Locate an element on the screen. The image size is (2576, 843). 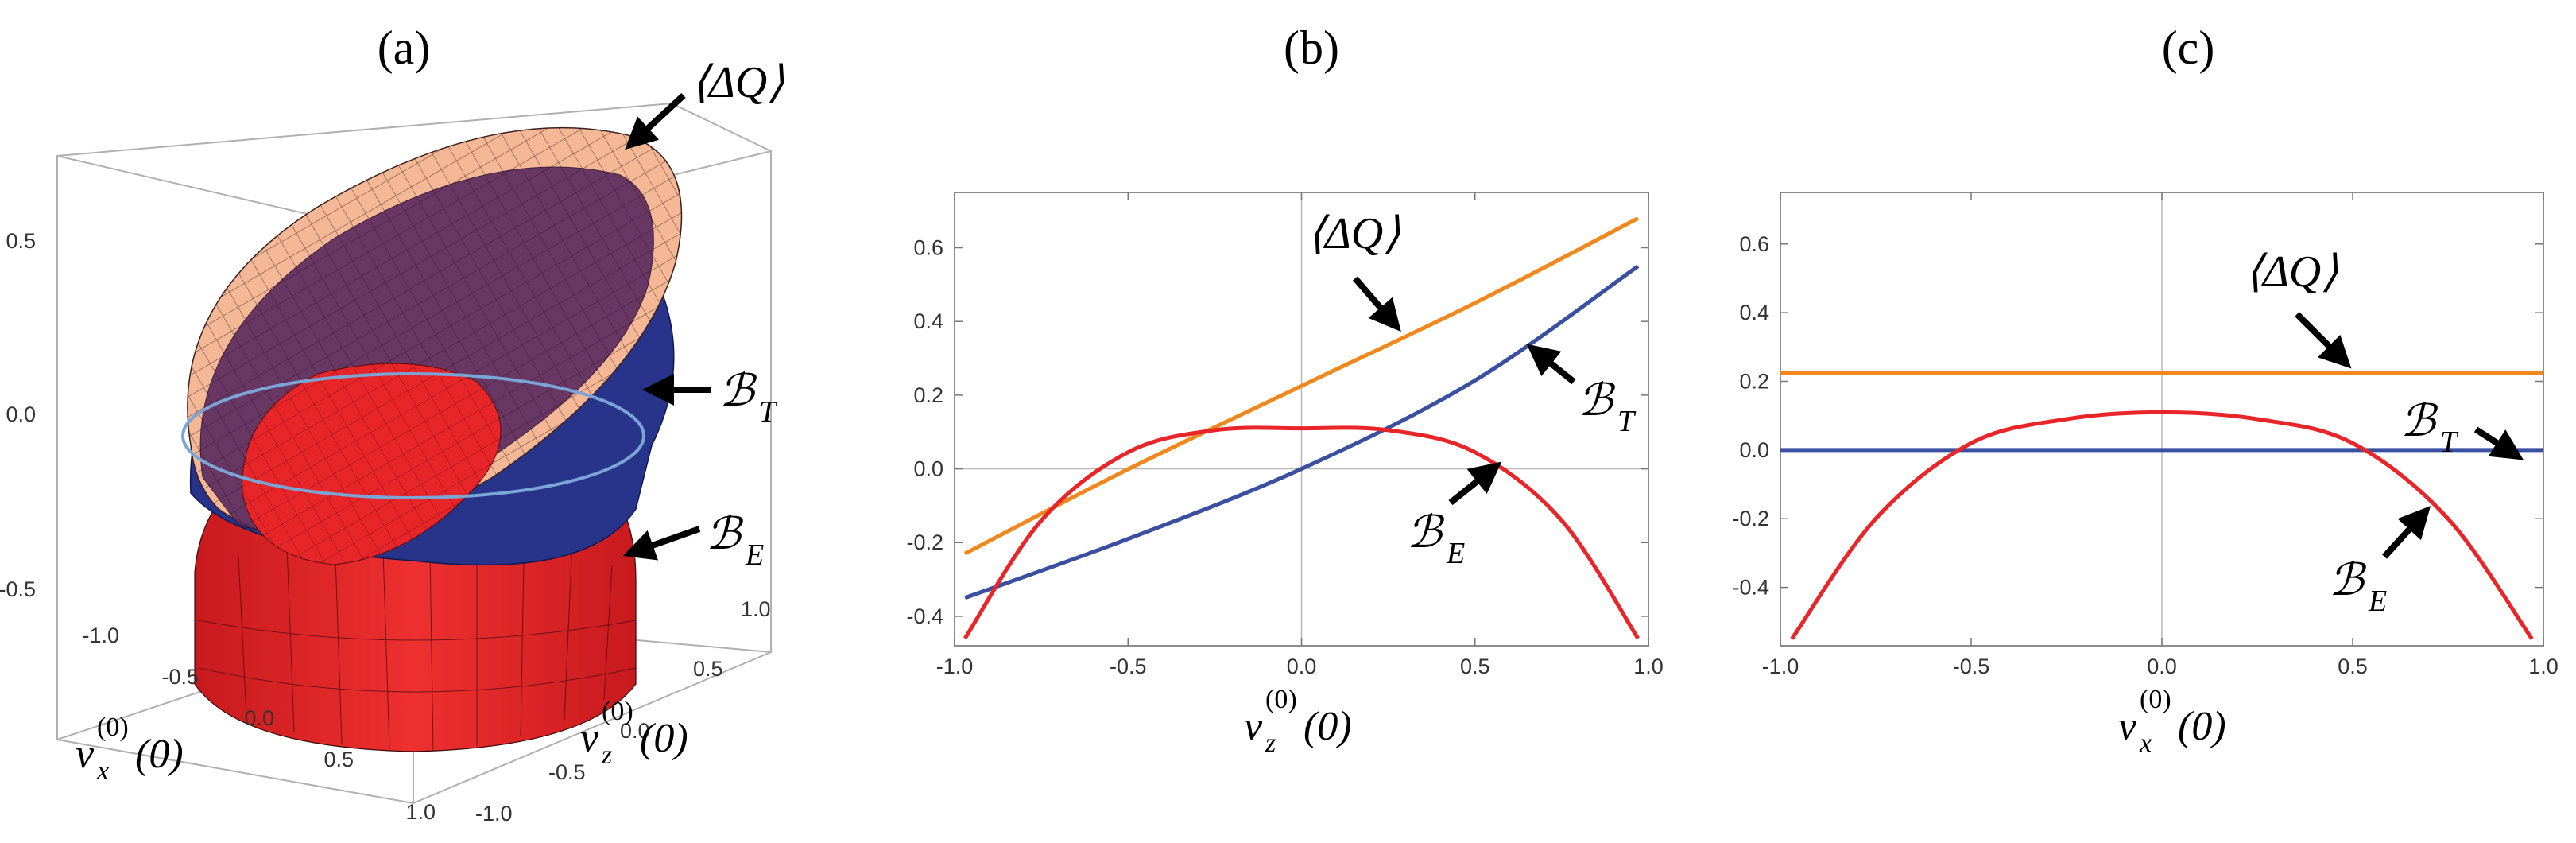
panel-c-annotation-be: ℬ E is located at coordinates (2380, 562).